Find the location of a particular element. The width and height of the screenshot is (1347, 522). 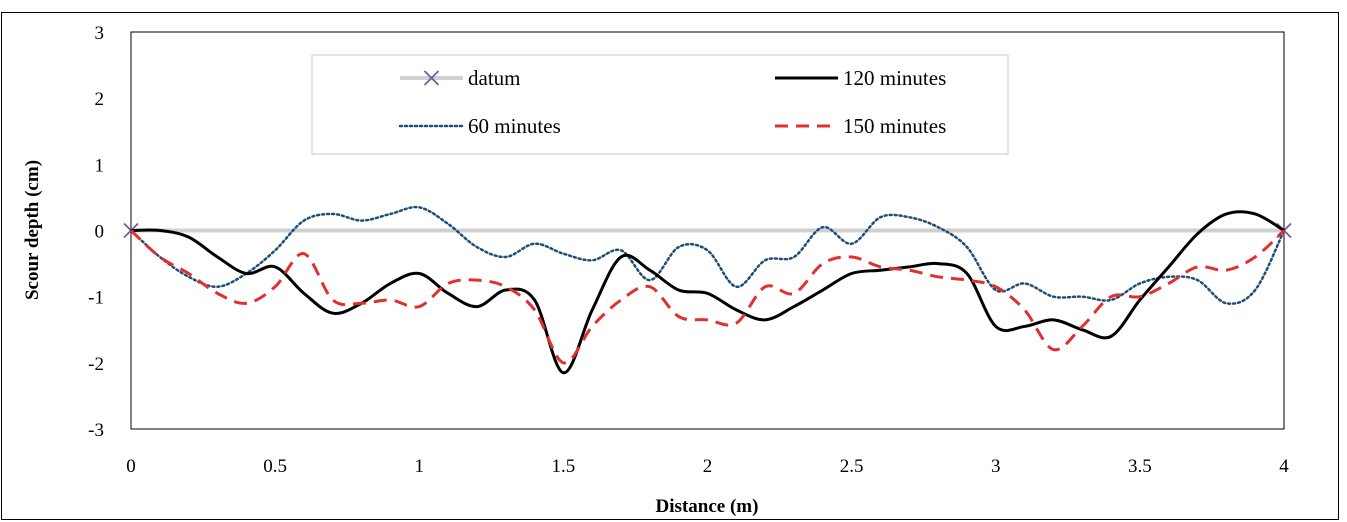

x-tick-label: 3.5 is located at coordinates (1140, 466).